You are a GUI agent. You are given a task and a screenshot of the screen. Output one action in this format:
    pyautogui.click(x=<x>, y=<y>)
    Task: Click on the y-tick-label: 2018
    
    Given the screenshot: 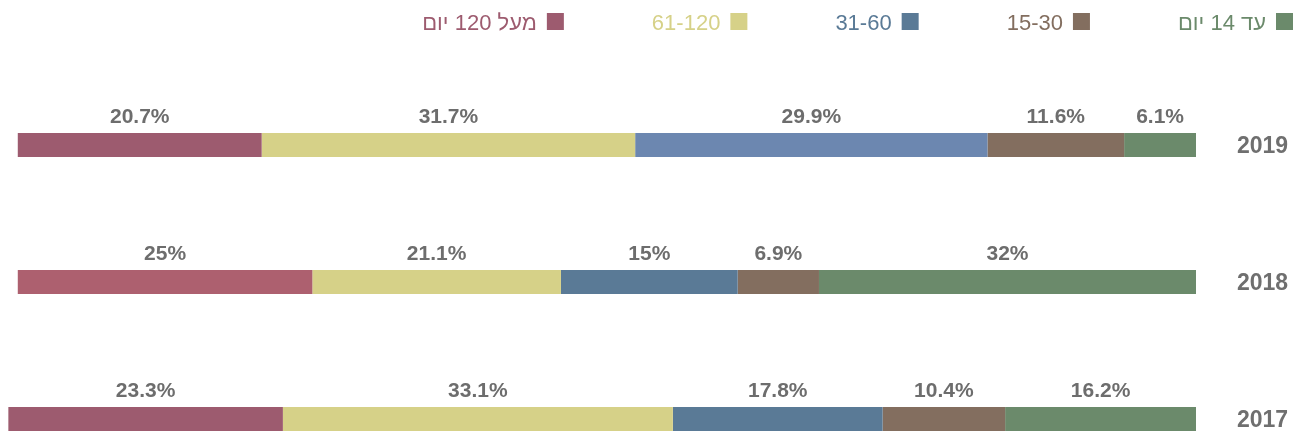 What is the action you would take?
    pyautogui.click(x=1263, y=282)
    